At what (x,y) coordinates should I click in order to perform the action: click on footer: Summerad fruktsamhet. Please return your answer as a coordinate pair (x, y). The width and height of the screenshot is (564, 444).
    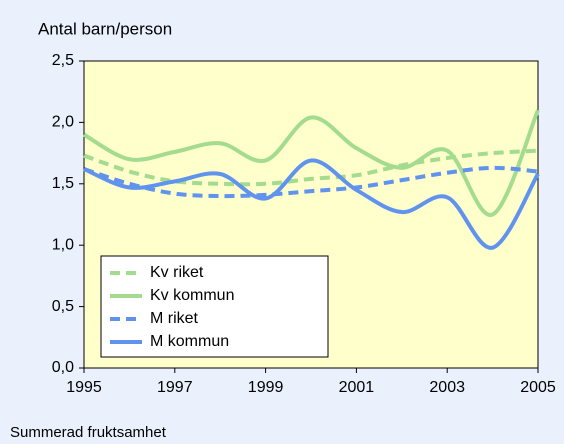
    Looking at the image, I should click on (88, 432).